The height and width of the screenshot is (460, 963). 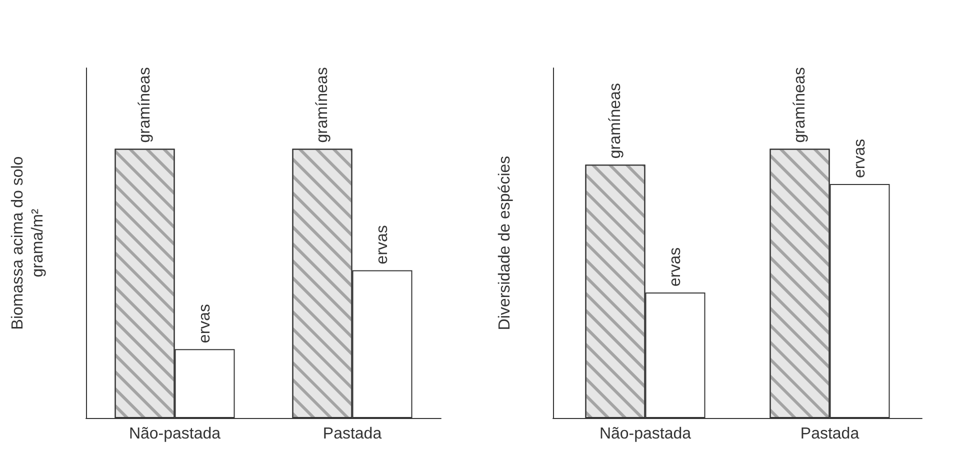 What do you see at coordinates (28, 243) in the screenshot?
I see `y-axis-title: Biomassa acima do solo grama/m²` at bounding box center [28, 243].